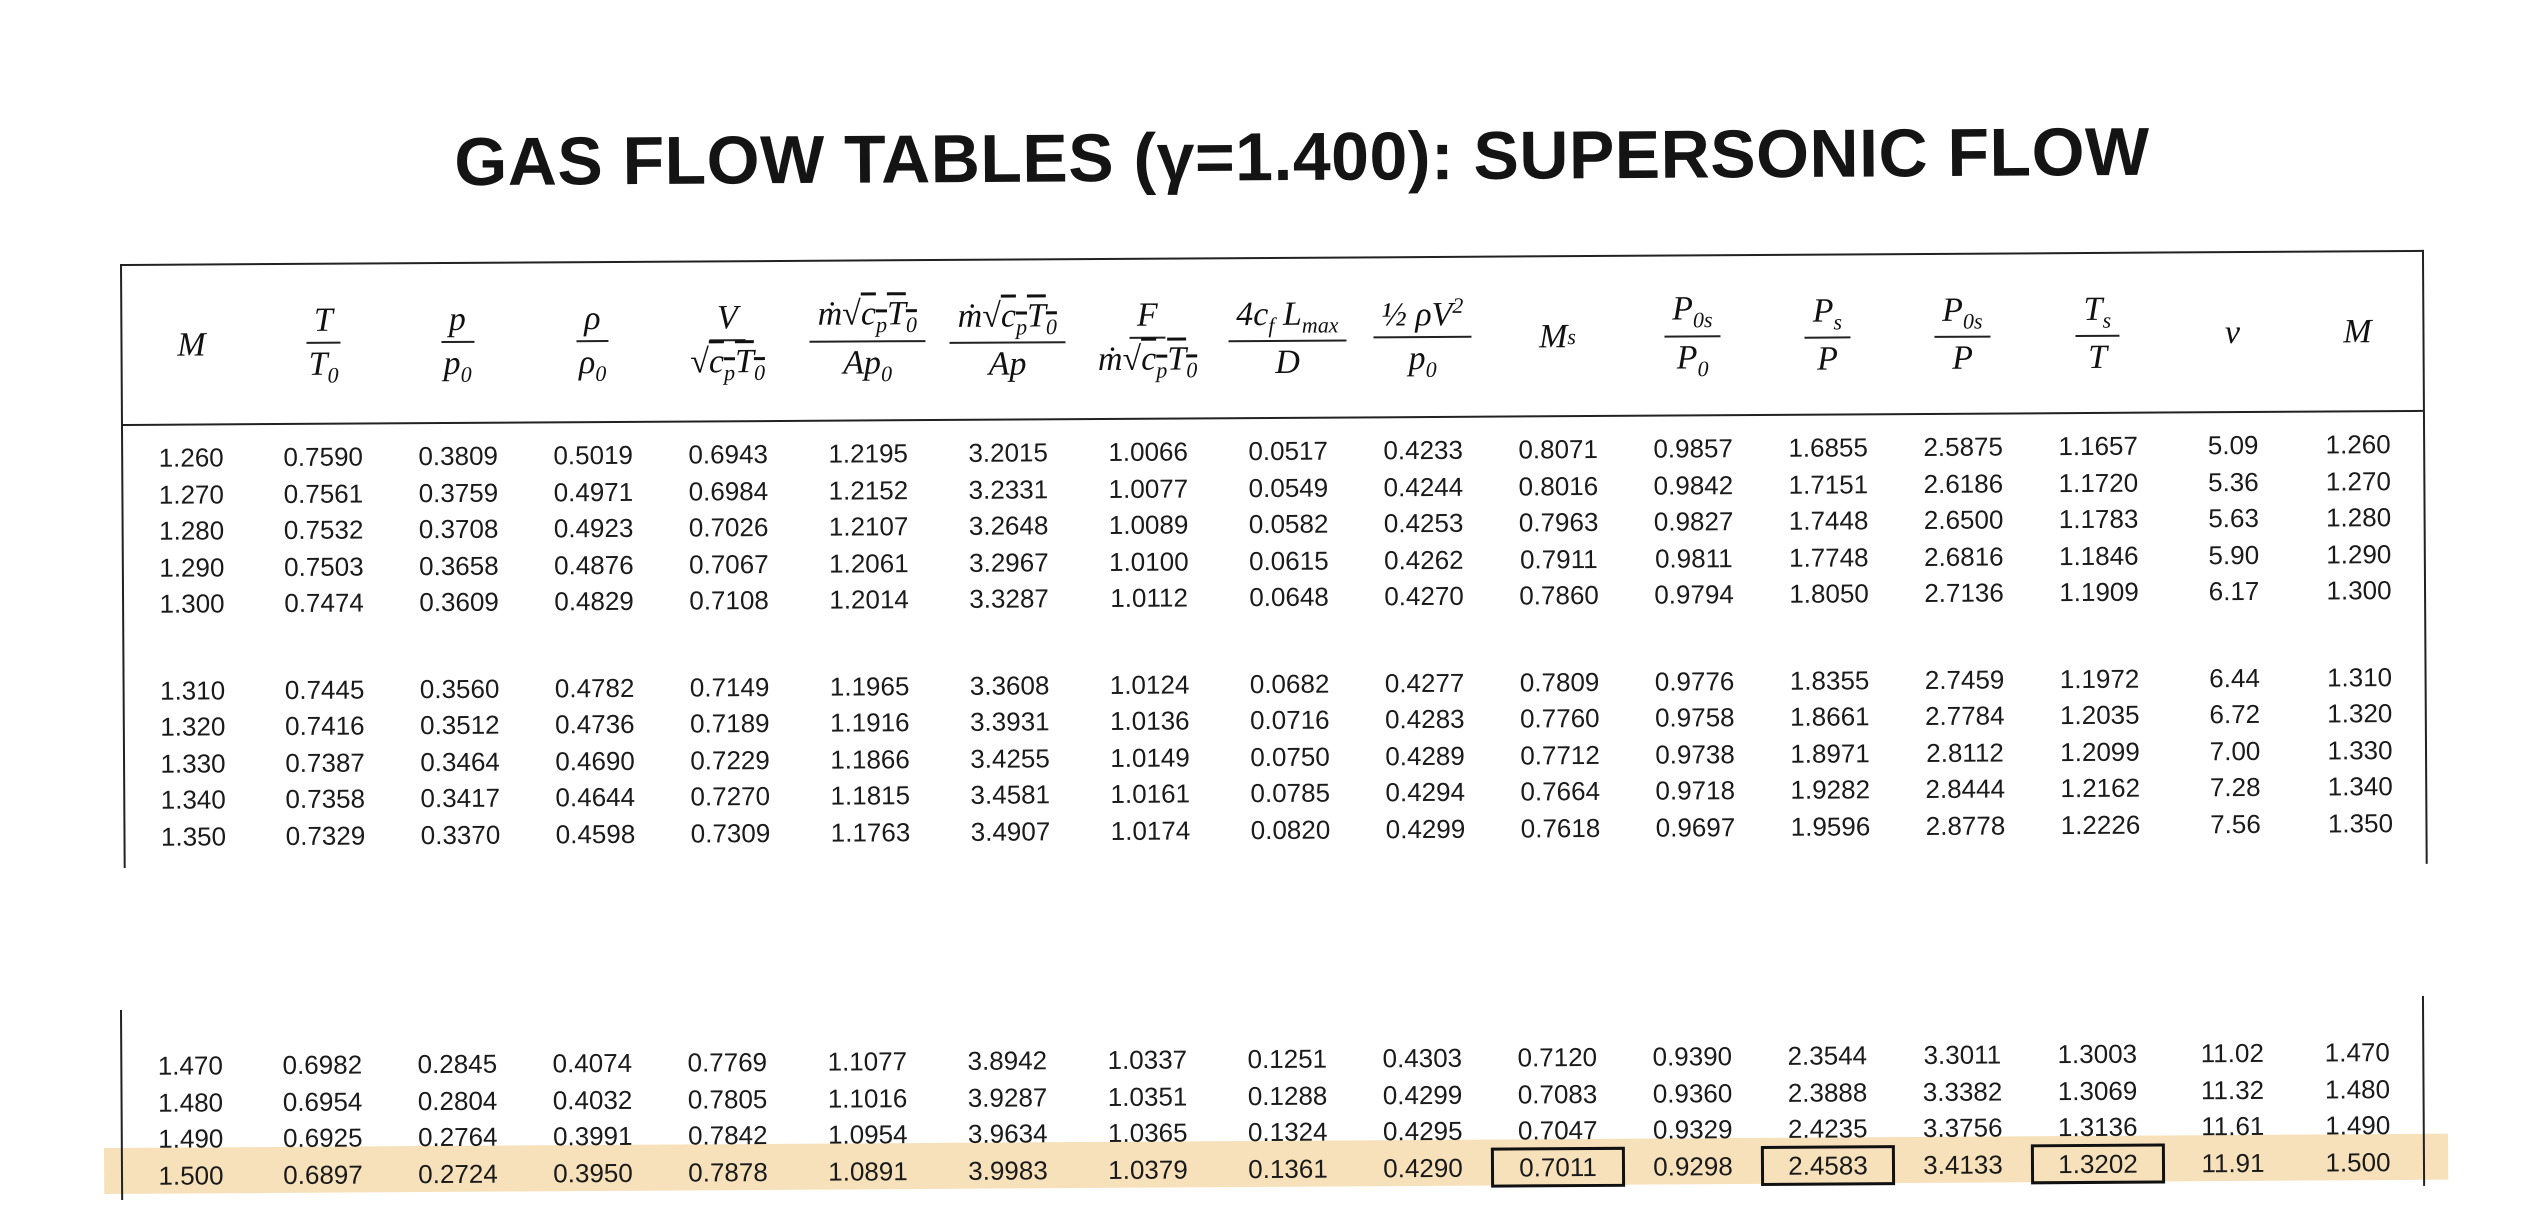 Image resolution: width=2524 pixels, height=1222 pixels. What do you see at coordinates (1560, 791) in the screenshot?
I see `cell-shock-mach: 0.7664` at bounding box center [1560, 791].